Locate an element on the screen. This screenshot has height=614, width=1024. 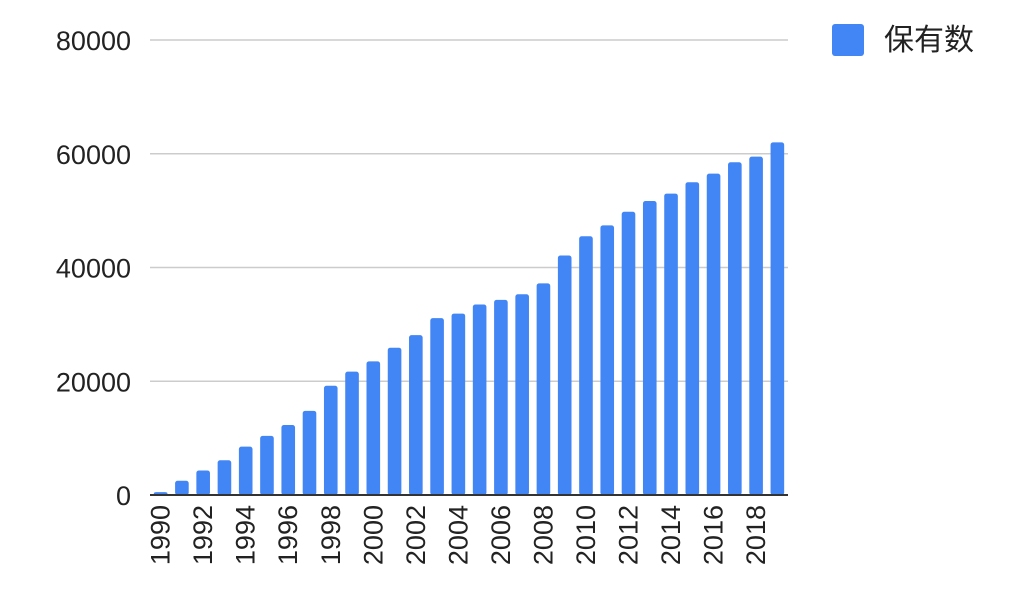
x-tick-label: 2010 is located at coordinates (586, 535).